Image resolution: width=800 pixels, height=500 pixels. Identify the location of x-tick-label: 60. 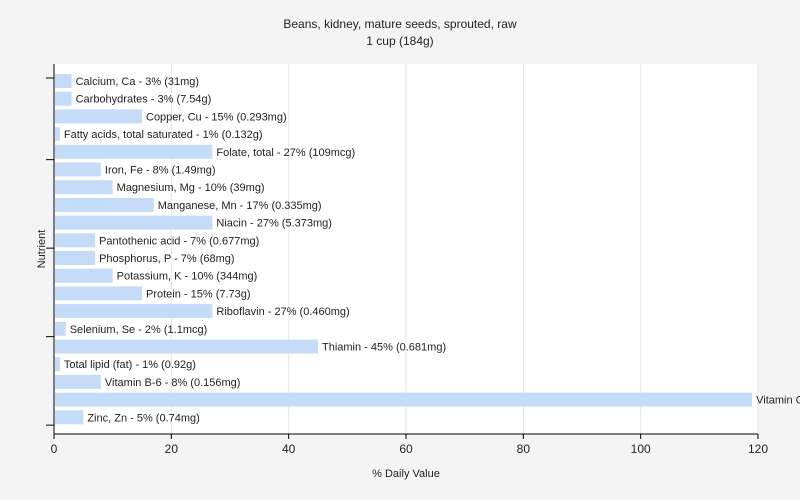
(406, 449).